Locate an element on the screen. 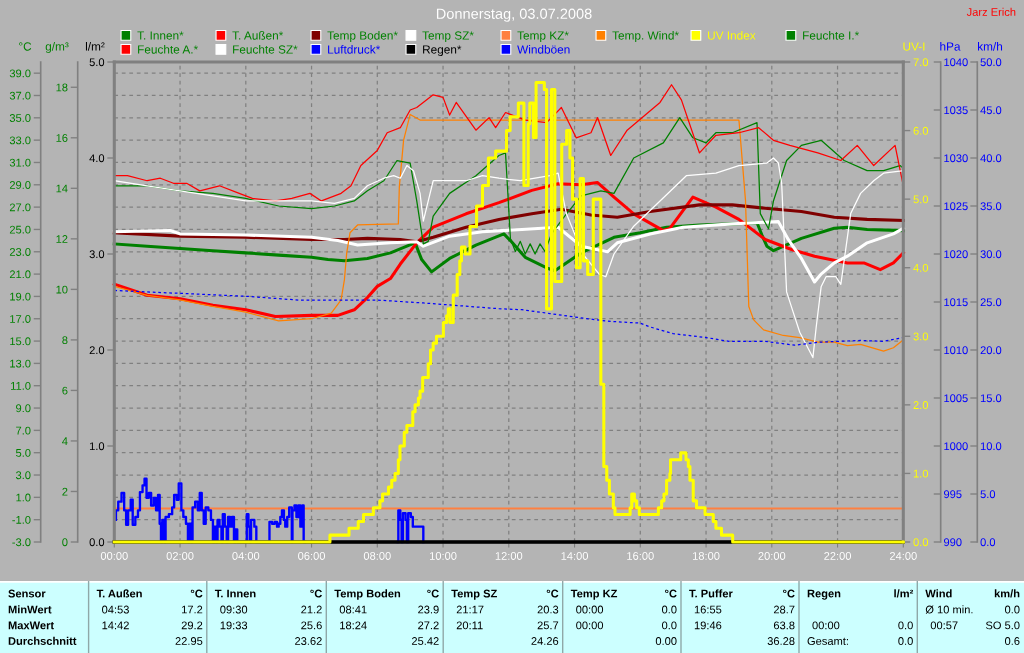 Image resolution: width=1024 pixels, height=653 pixels. text: Wind is located at coordinates (938, 593).